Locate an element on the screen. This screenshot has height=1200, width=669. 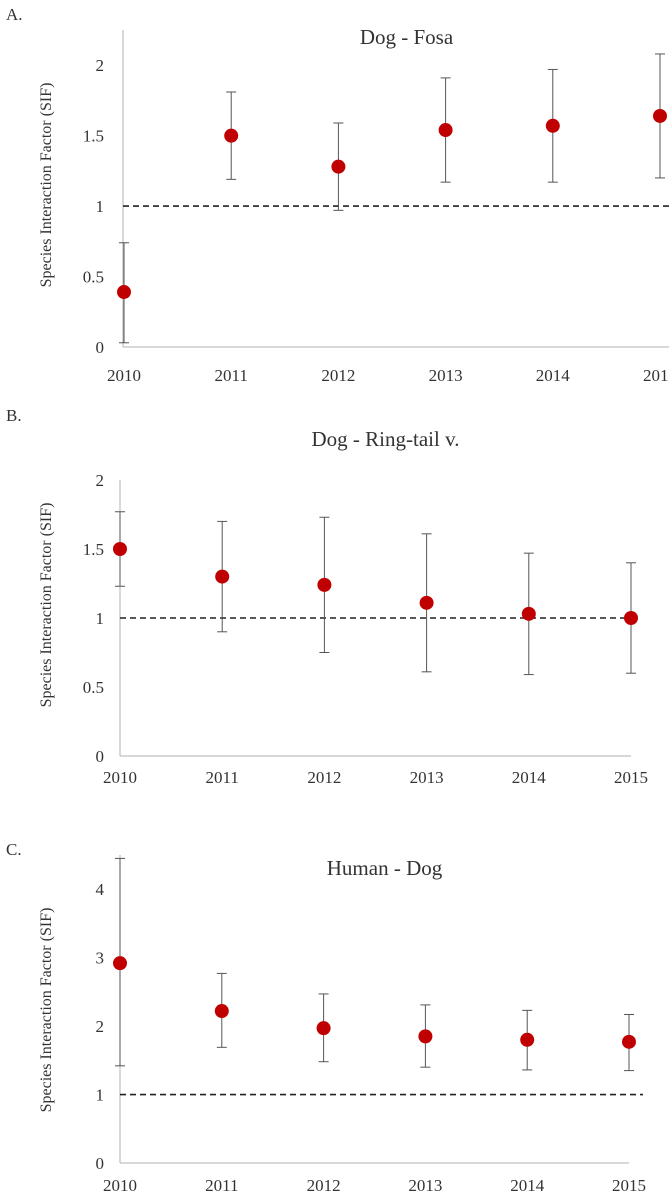
y-tick-label: 3 is located at coordinates (100, 958).